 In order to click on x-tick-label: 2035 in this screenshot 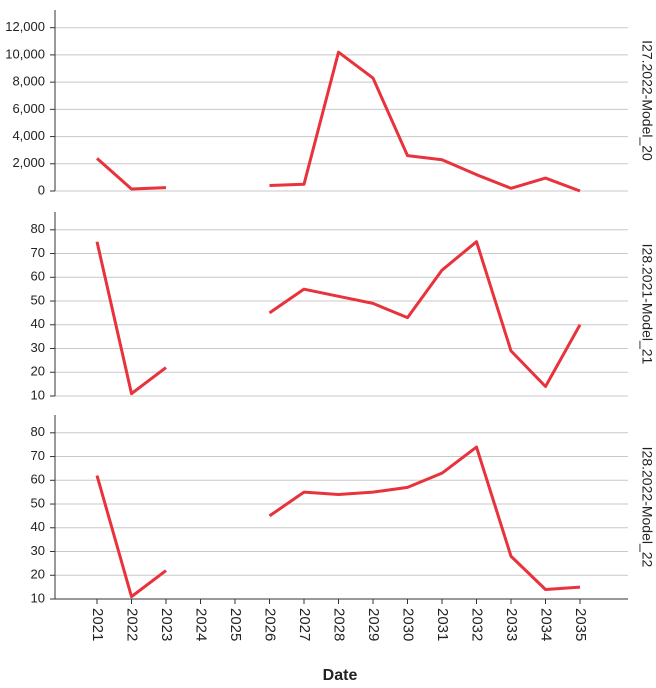, I will do `click(580, 624)`.